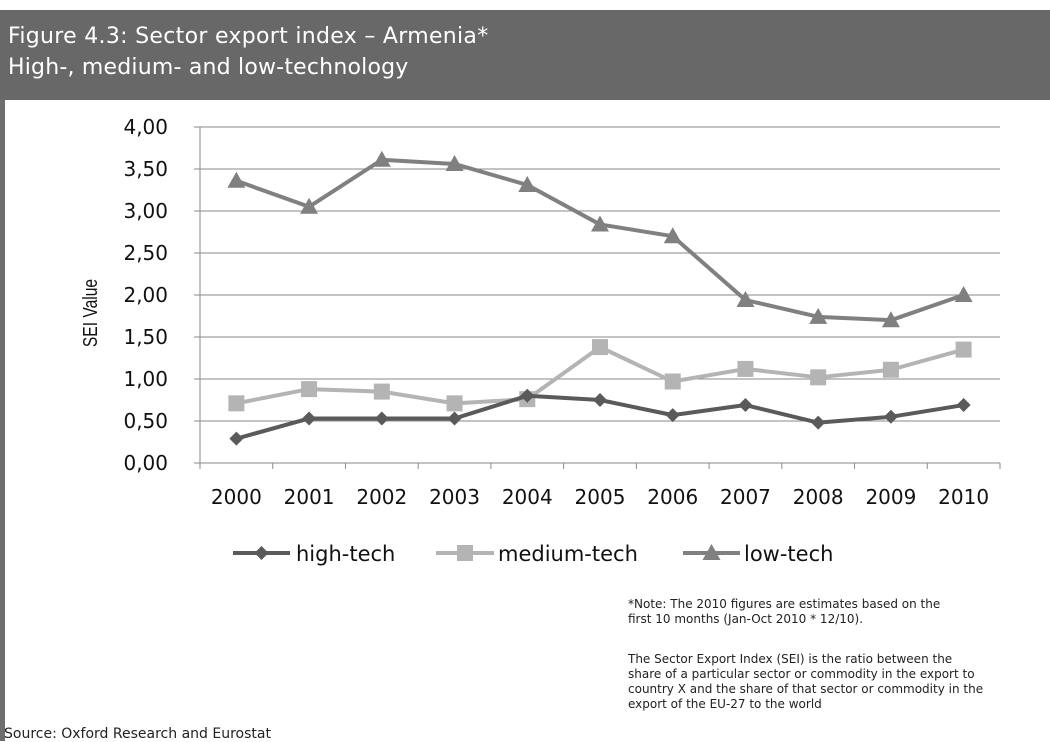 The width and height of the screenshot is (1050, 742). What do you see at coordinates (145, 337) in the screenshot?
I see `y-tick-label: 1,50` at bounding box center [145, 337].